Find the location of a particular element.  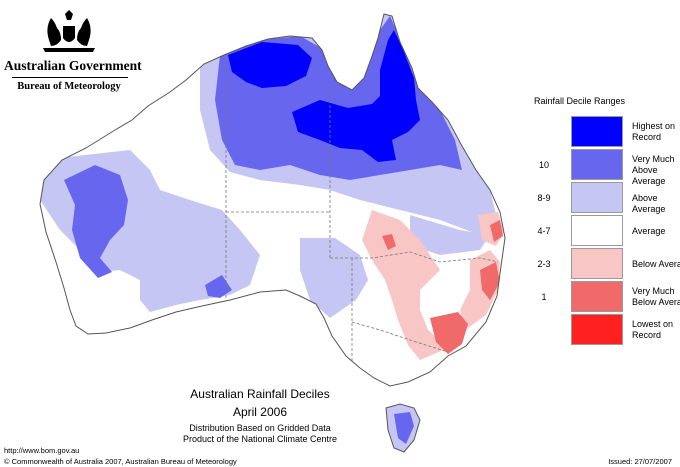

legend-item-very-much-above: 10 Very Much Above Average is located at coordinates (605, 167).